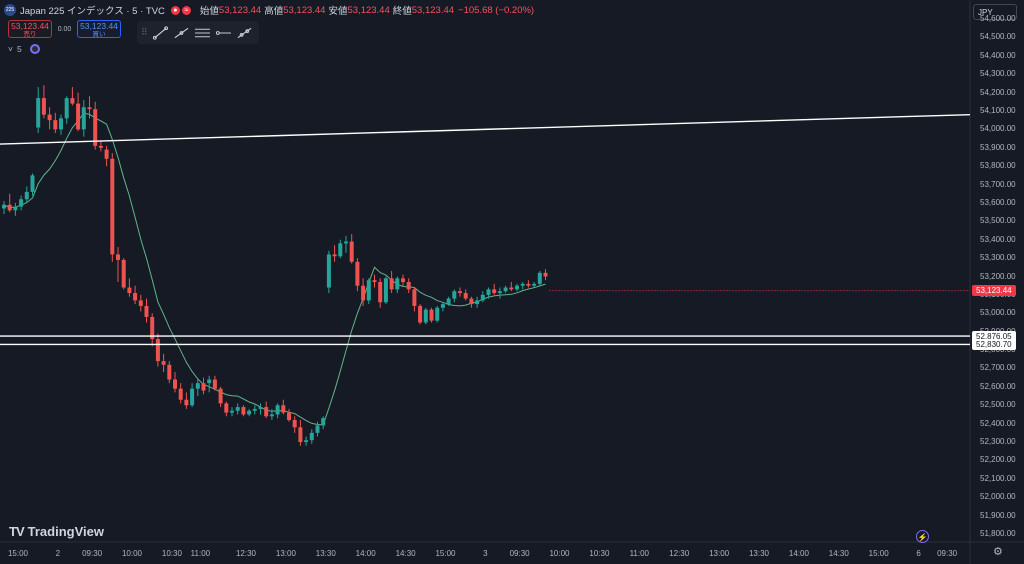  What do you see at coordinates (433, 10) in the screenshot?
I see `close-value: 53,123.44` at bounding box center [433, 10].